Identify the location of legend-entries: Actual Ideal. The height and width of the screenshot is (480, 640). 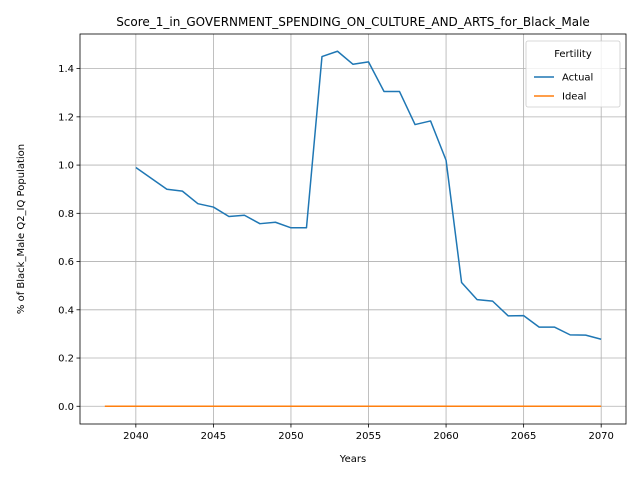
(563, 88).